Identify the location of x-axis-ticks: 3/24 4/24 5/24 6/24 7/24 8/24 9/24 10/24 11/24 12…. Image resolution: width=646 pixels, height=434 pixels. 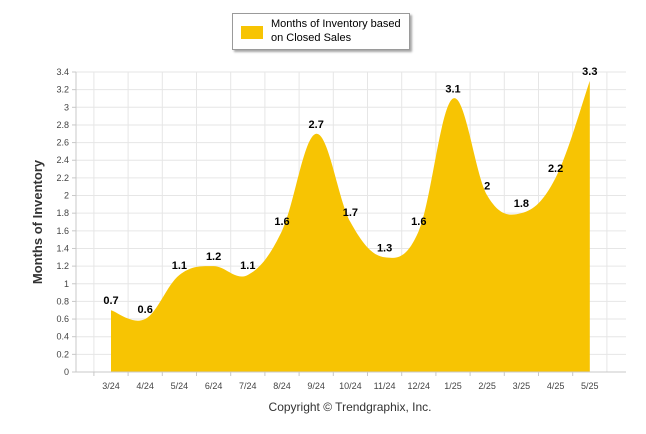
(346, 381).